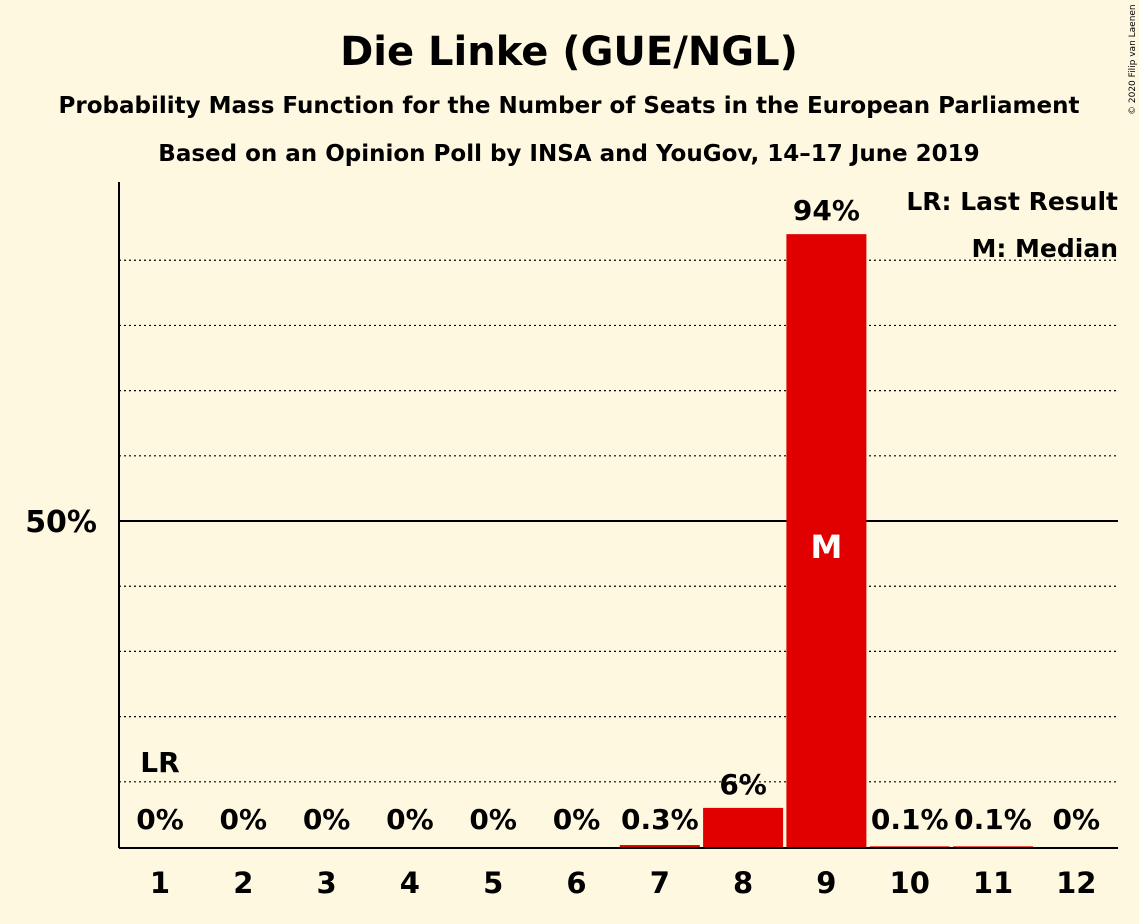  What do you see at coordinates (1012, 225) in the screenshot?
I see `legend: LR: Last Result M: Median` at bounding box center [1012, 225].